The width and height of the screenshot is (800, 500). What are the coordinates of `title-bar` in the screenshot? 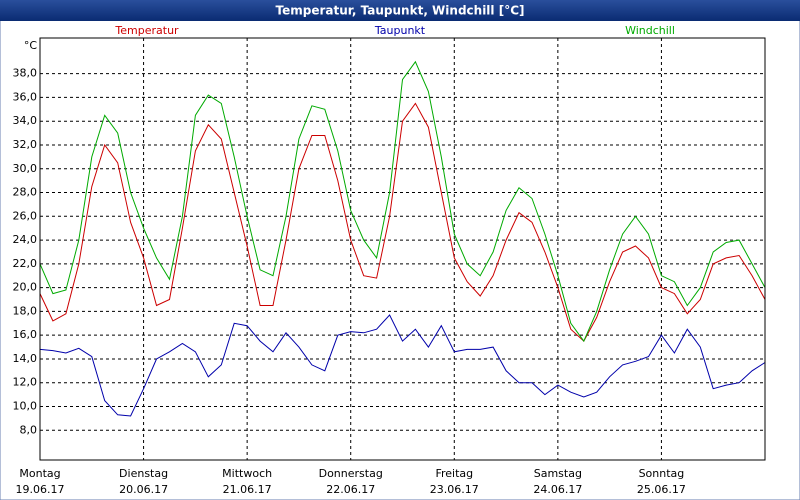 It's located at (400, 10).